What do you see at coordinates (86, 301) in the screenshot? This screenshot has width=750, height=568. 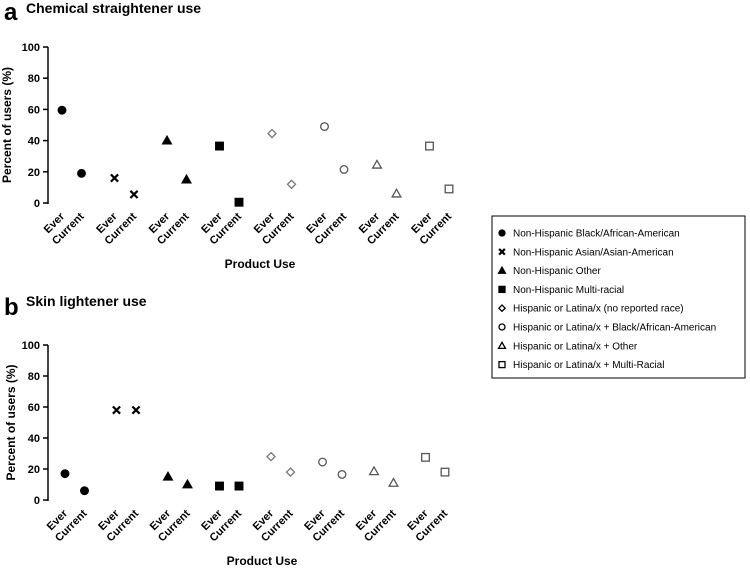 I see `panel-b-title: Skin lightener use` at bounding box center [86, 301].